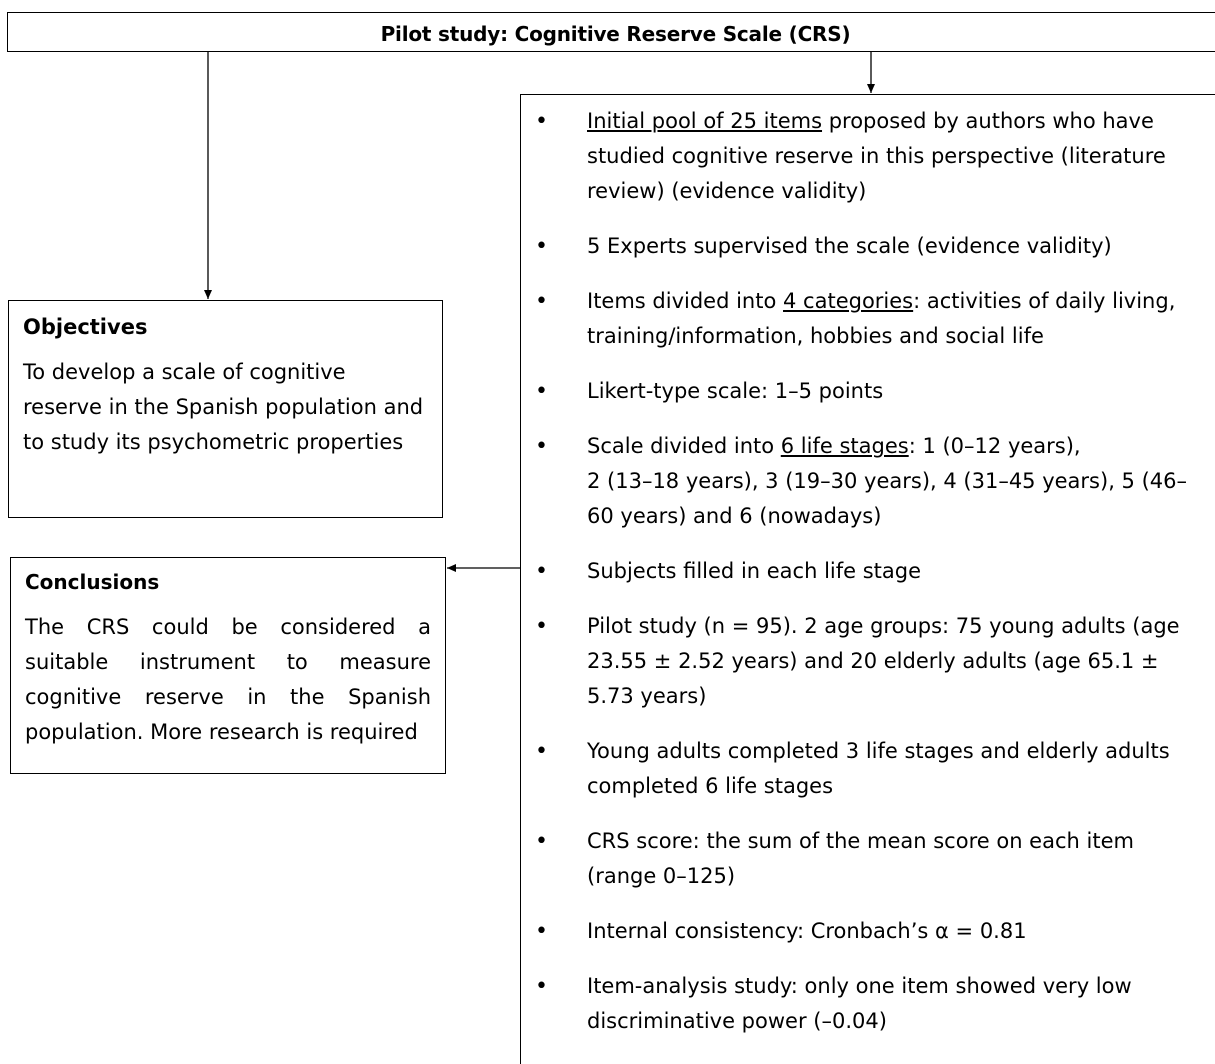 The width and height of the screenshot is (1215, 1064). Describe the element at coordinates (684, 446) in the screenshot. I see `item-text: Scale divided into` at that location.